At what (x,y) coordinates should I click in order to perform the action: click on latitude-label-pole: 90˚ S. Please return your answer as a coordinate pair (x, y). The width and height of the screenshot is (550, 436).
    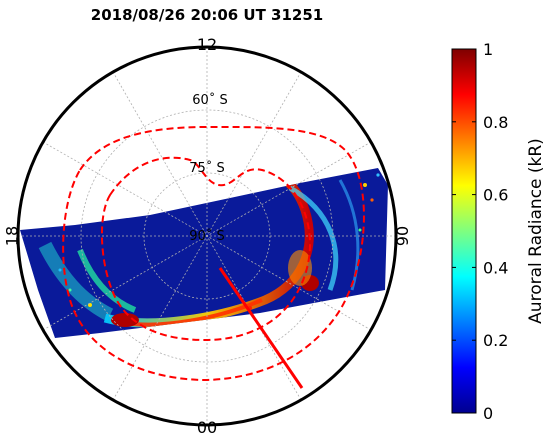
    Looking at the image, I should click on (206, 236).